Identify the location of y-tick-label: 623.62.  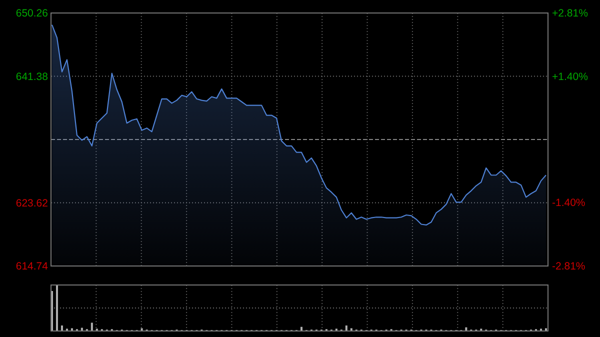
(32, 203).